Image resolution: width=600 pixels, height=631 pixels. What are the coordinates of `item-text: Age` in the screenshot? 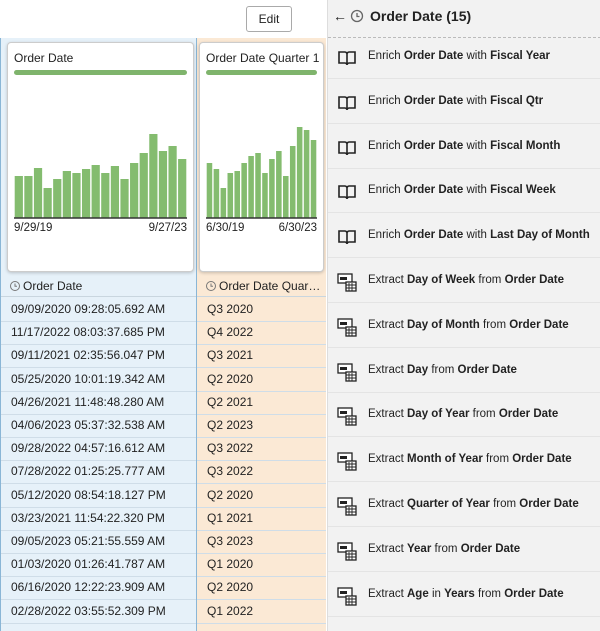 It's located at (418, 593).